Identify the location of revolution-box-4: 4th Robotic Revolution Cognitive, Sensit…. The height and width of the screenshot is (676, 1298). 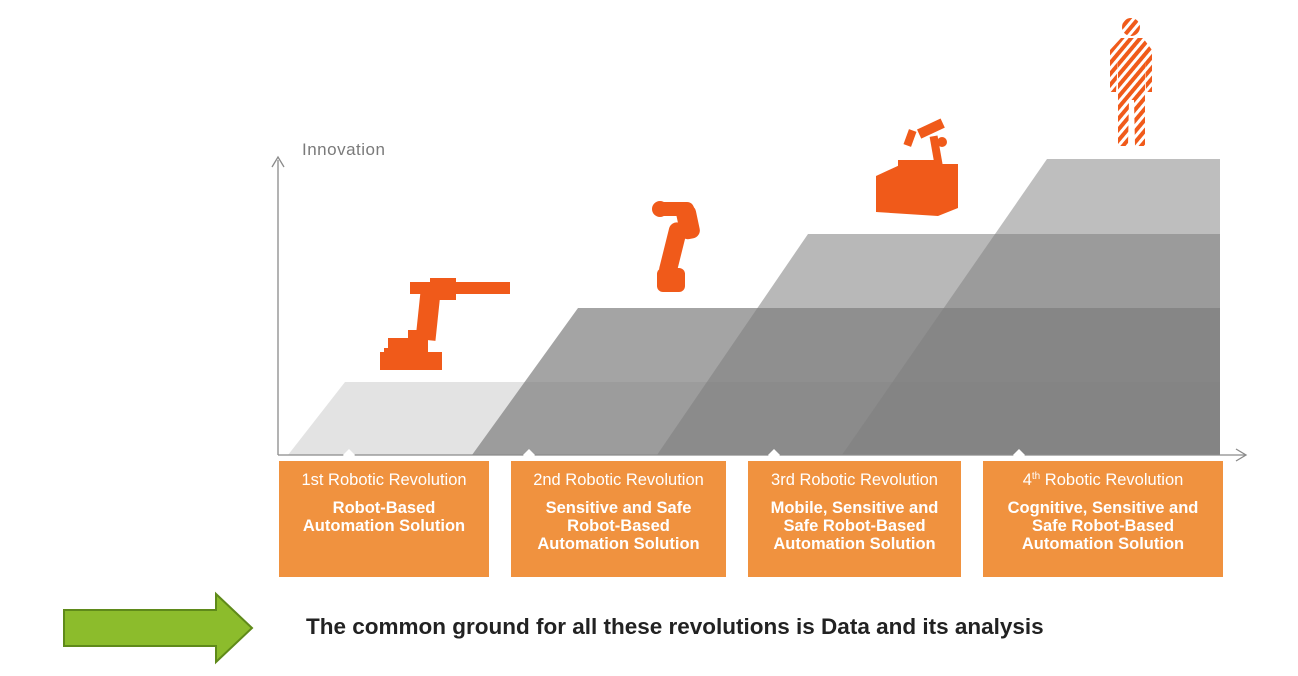
(1103, 519).